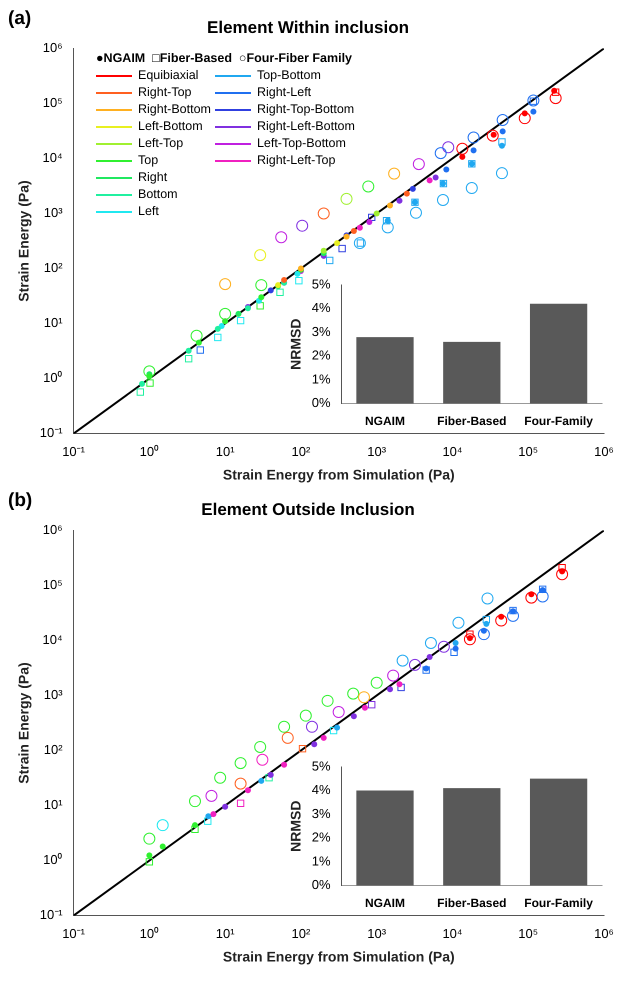  What do you see at coordinates (170, 126) in the screenshot?
I see `legend-label: Left-Bottom` at bounding box center [170, 126].